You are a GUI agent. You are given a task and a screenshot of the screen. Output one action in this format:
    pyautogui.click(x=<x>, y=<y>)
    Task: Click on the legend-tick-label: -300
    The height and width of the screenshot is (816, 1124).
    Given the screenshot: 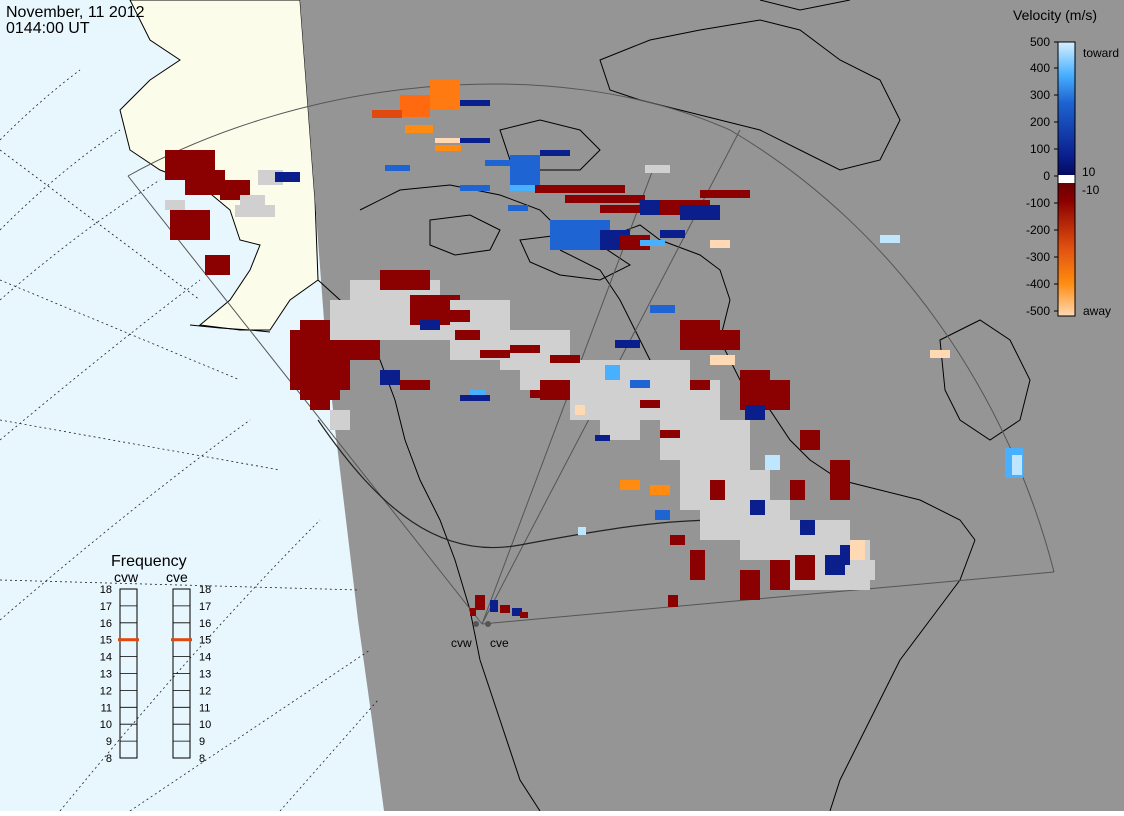 What is the action you would take?
    pyautogui.click(x=1038, y=257)
    